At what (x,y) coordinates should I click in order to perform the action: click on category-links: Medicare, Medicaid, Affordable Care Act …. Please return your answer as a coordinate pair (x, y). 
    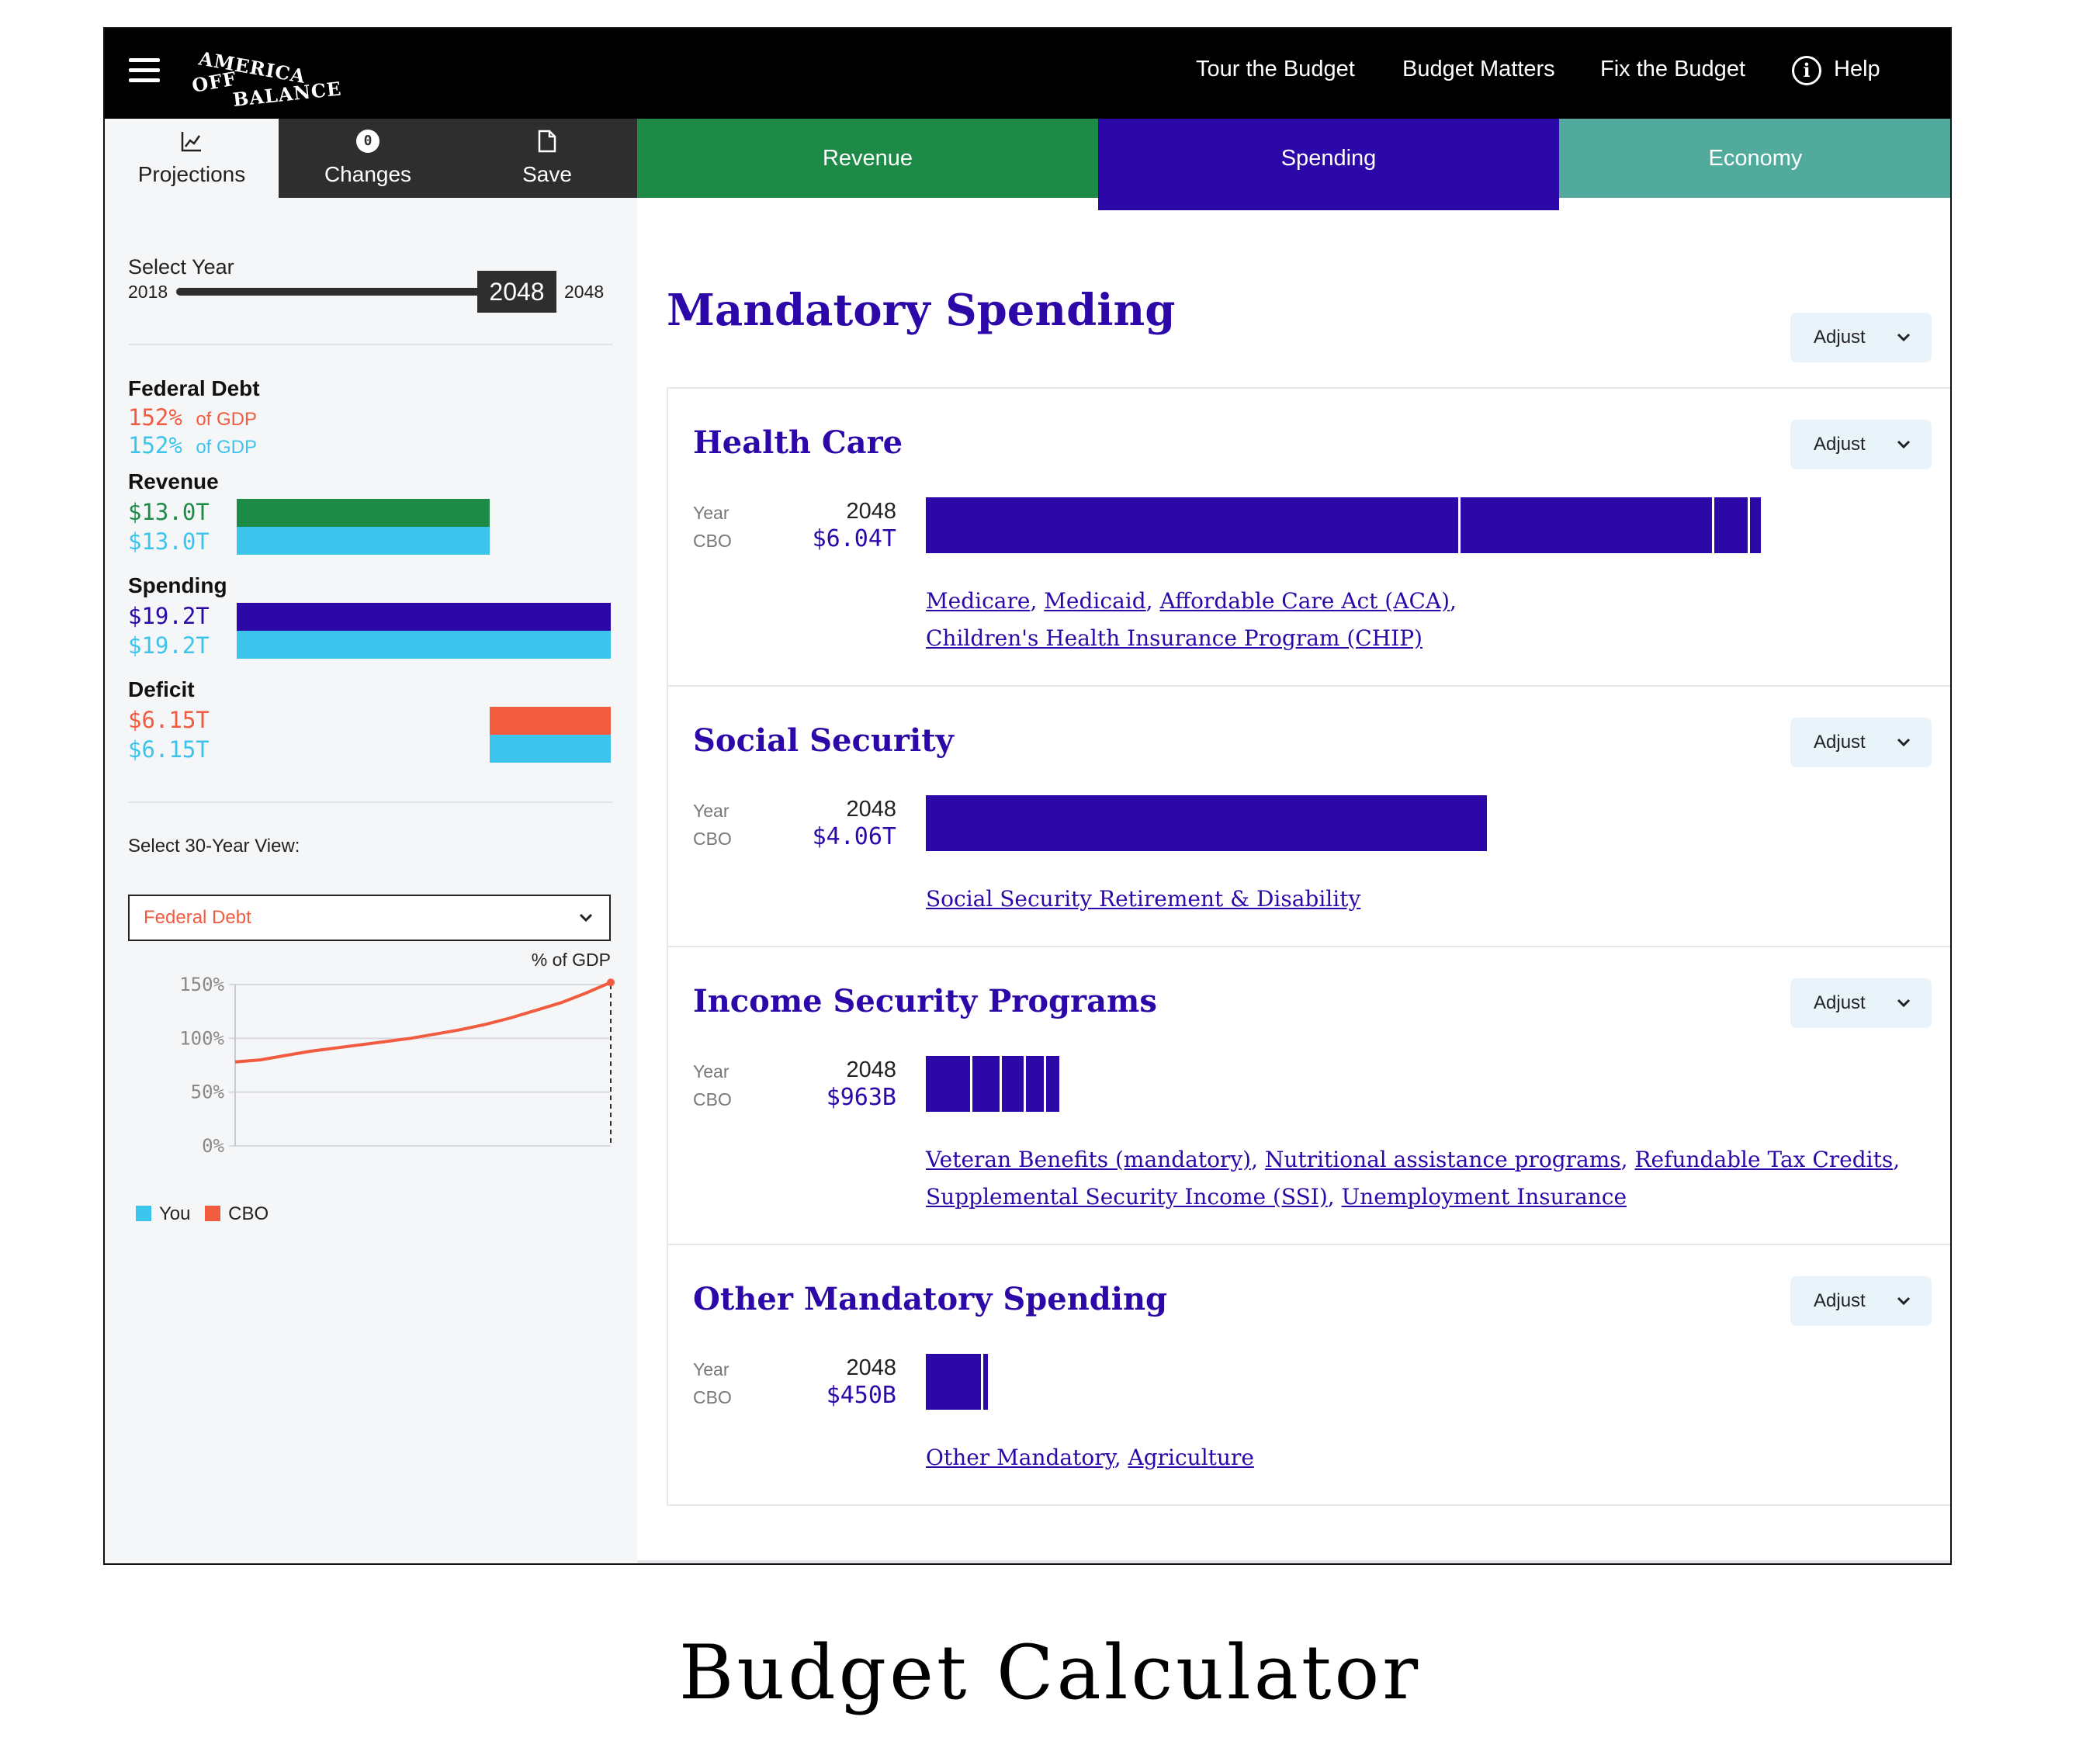
    Looking at the image, I should click on (1191, 619).